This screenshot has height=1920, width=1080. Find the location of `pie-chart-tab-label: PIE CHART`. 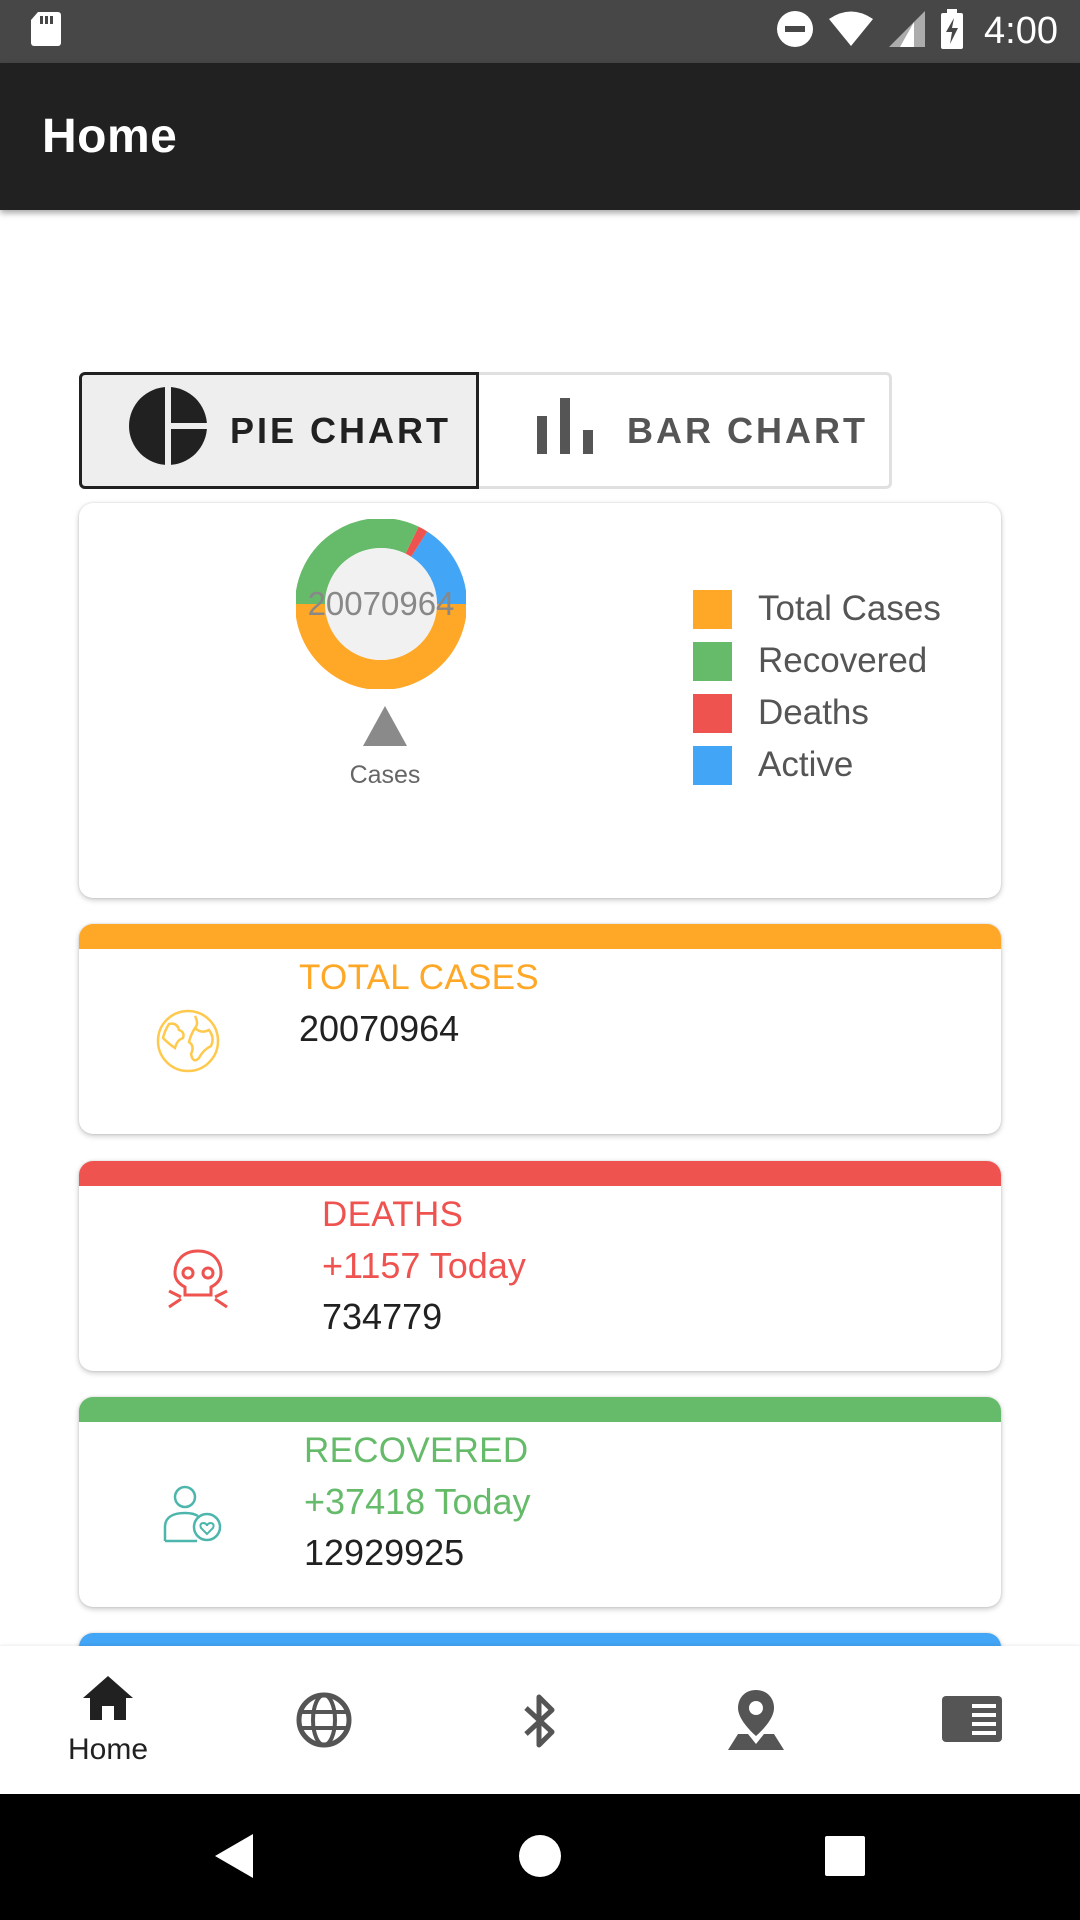

pie-chart-tab-label: PIE CHART is located at coordinates (341, 430).